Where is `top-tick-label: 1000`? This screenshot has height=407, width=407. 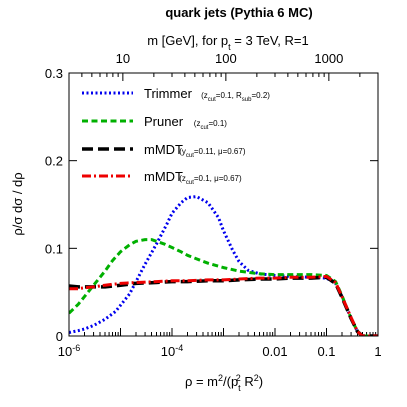
top-tick-label: 1000 is located at coordinates (328, 58).